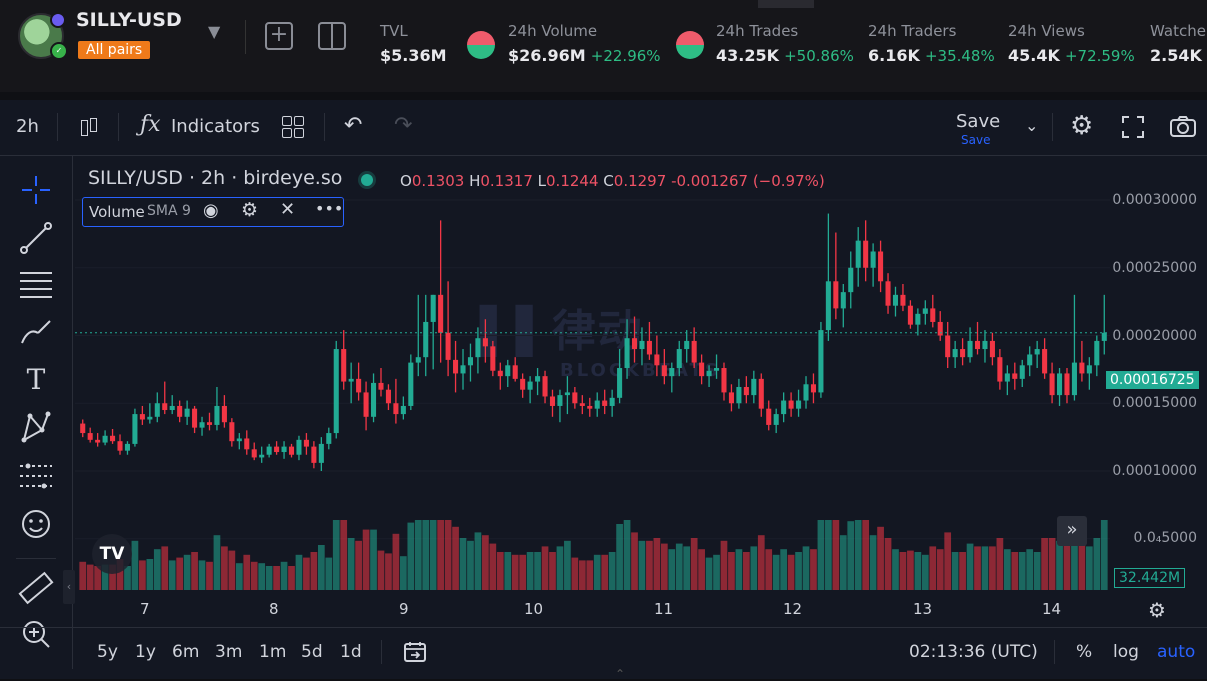 This screenshot has height=681, width=1207. Describe the element at coordinates (107, 652) in the screenshot. I see `range-5y: 5y` at that location.